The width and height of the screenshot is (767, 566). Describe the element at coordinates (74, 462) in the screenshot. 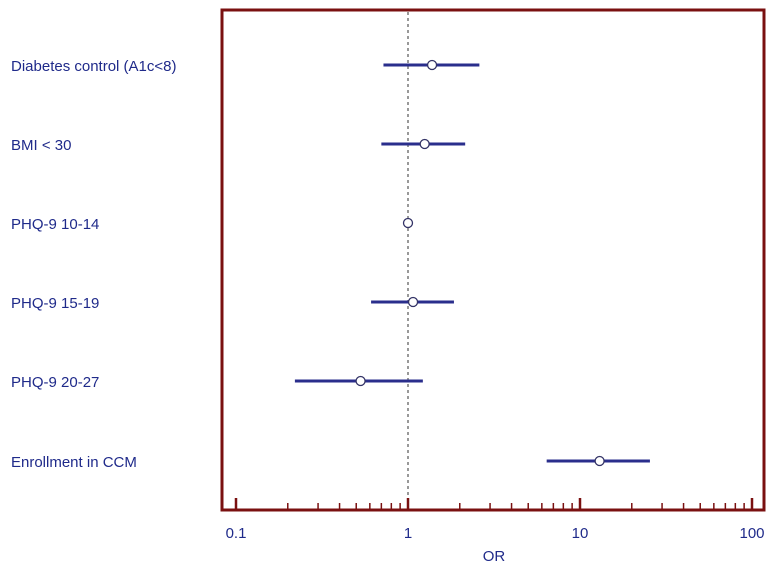

I see `category-label-enrollment-ccm: Enrollment in CCM` at that location.